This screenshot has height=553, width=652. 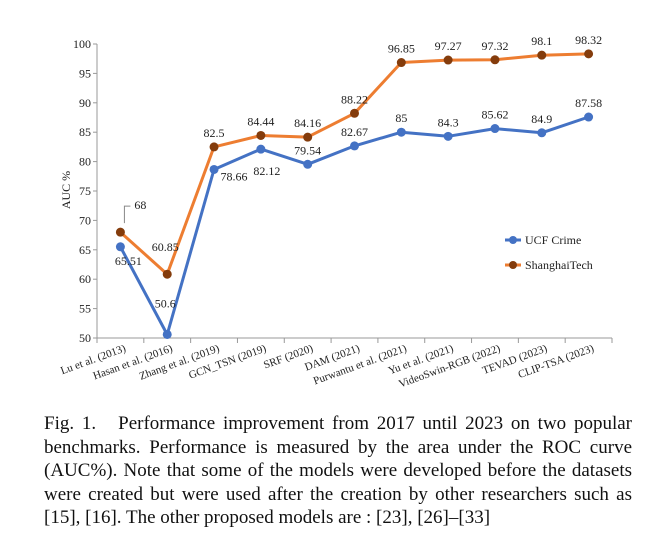 I want to click on y-tick-label: 100, so click(x=82, y=44).